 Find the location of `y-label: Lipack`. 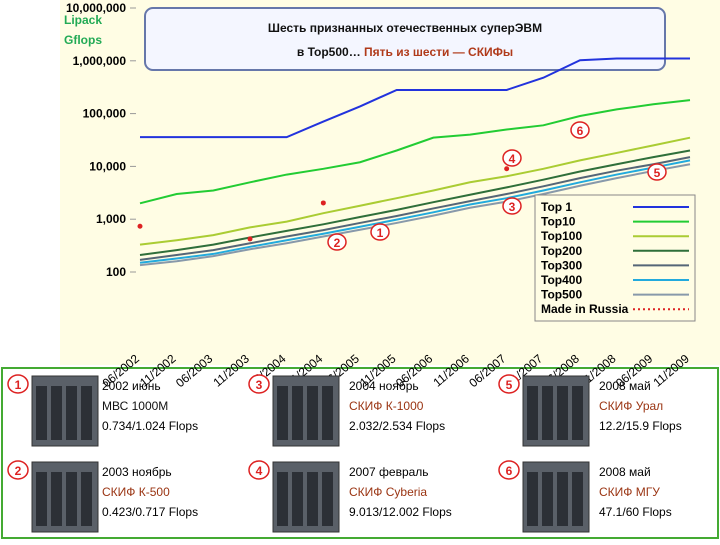

y-label: Lipack is located at coordinates (83, 20).